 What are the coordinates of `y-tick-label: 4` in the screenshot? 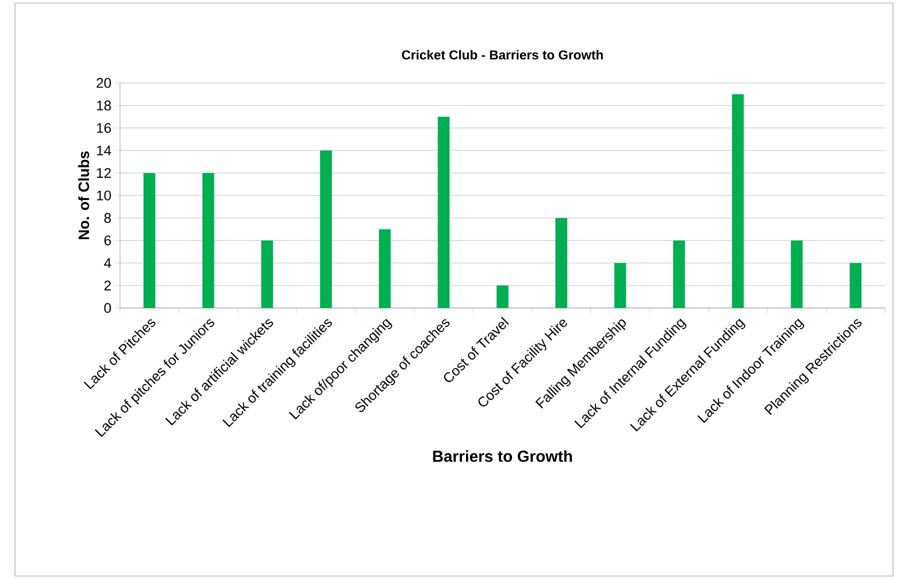 It's located at (108, 263).